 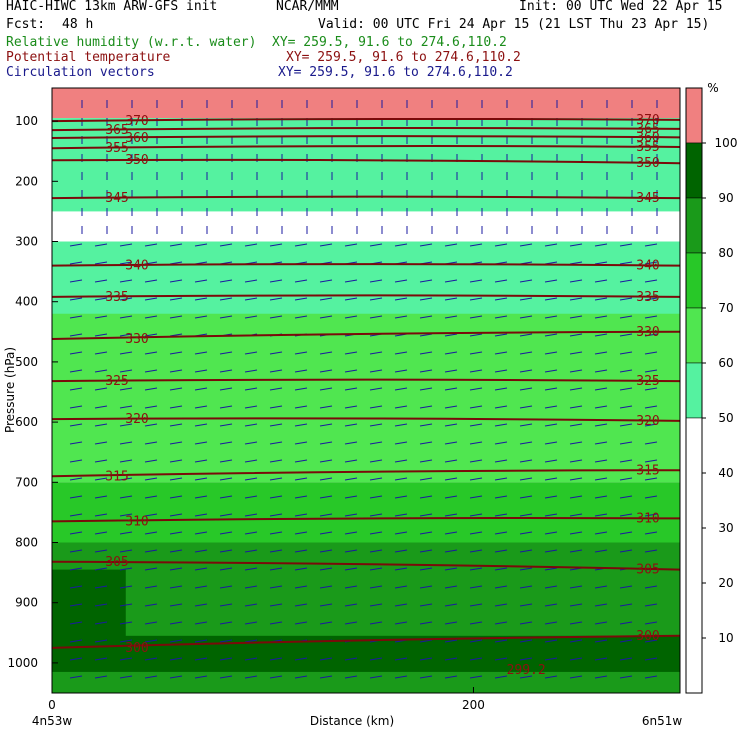 What do you see at coordinates (647, 421) in the screenshot?
I see `theta-contour-label: 320` at bounding box center [647, 421].